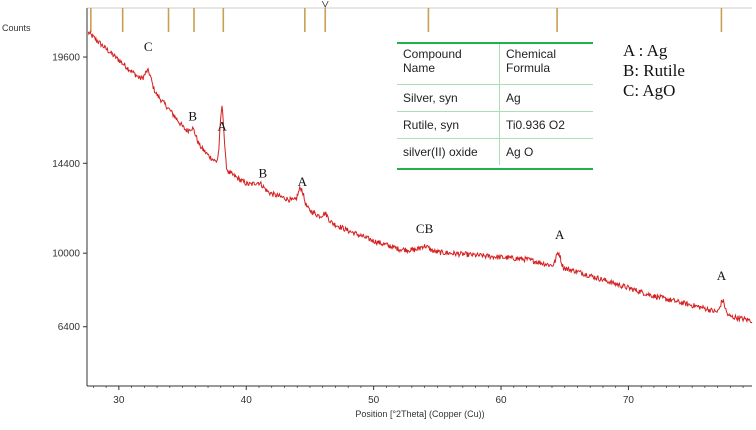 The image size is (756, 430). What do you see at coordinates (649, 90) in the screenshot?
I see `legend-line-c: C: AgO` at bounding box center [649, 90].